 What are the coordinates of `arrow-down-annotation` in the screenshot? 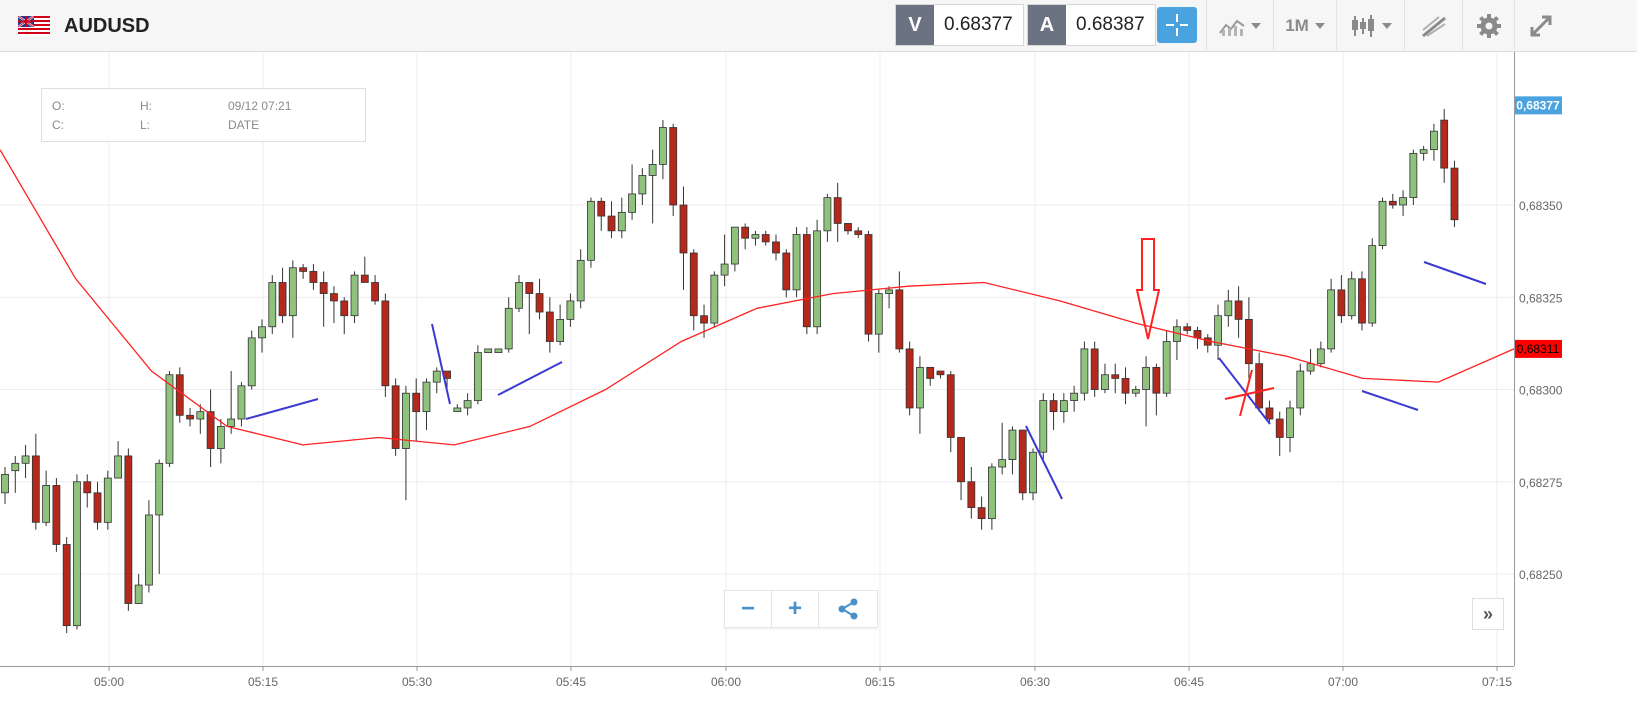 It's located at (1148, 289).